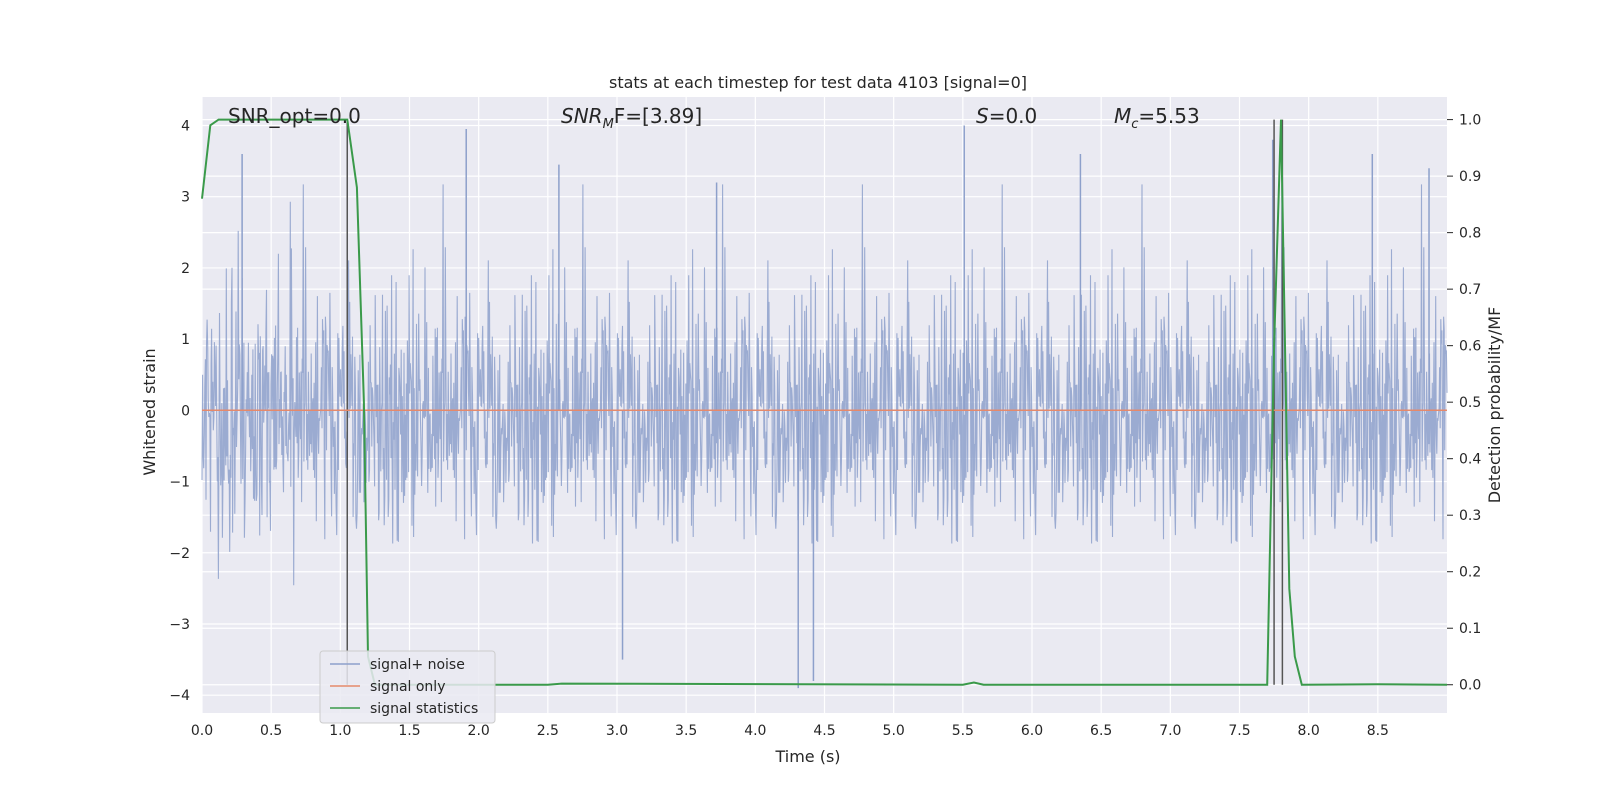 The height and width of the screenshot is (800, 1600). Describe the element at coordinates (179, 625) in the screenshot. I see `y-tick-label: −3` at that location.